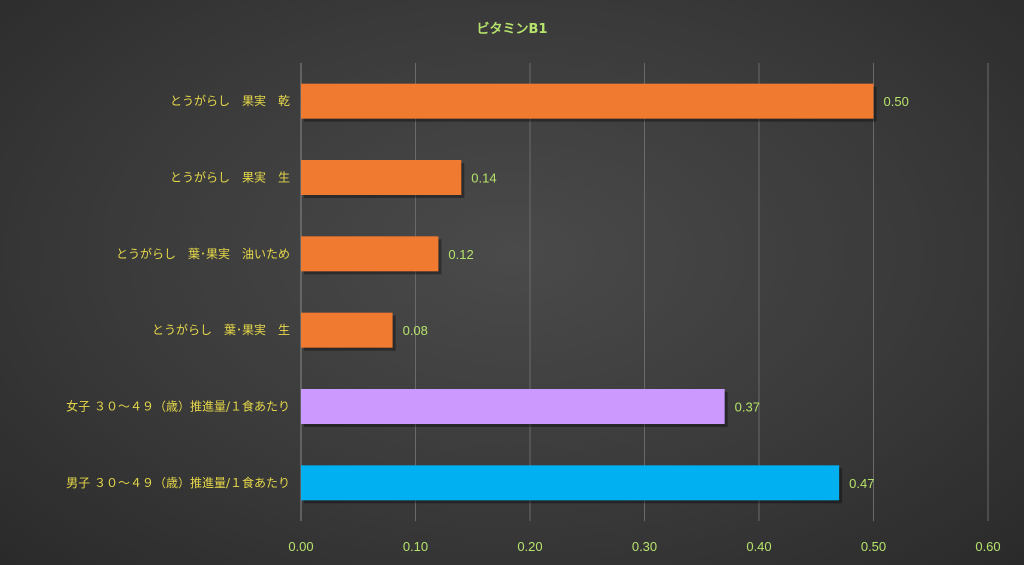 This screenshot has height=565, width=1024. I want to click on data-label: 0.12, so click(460, 254).